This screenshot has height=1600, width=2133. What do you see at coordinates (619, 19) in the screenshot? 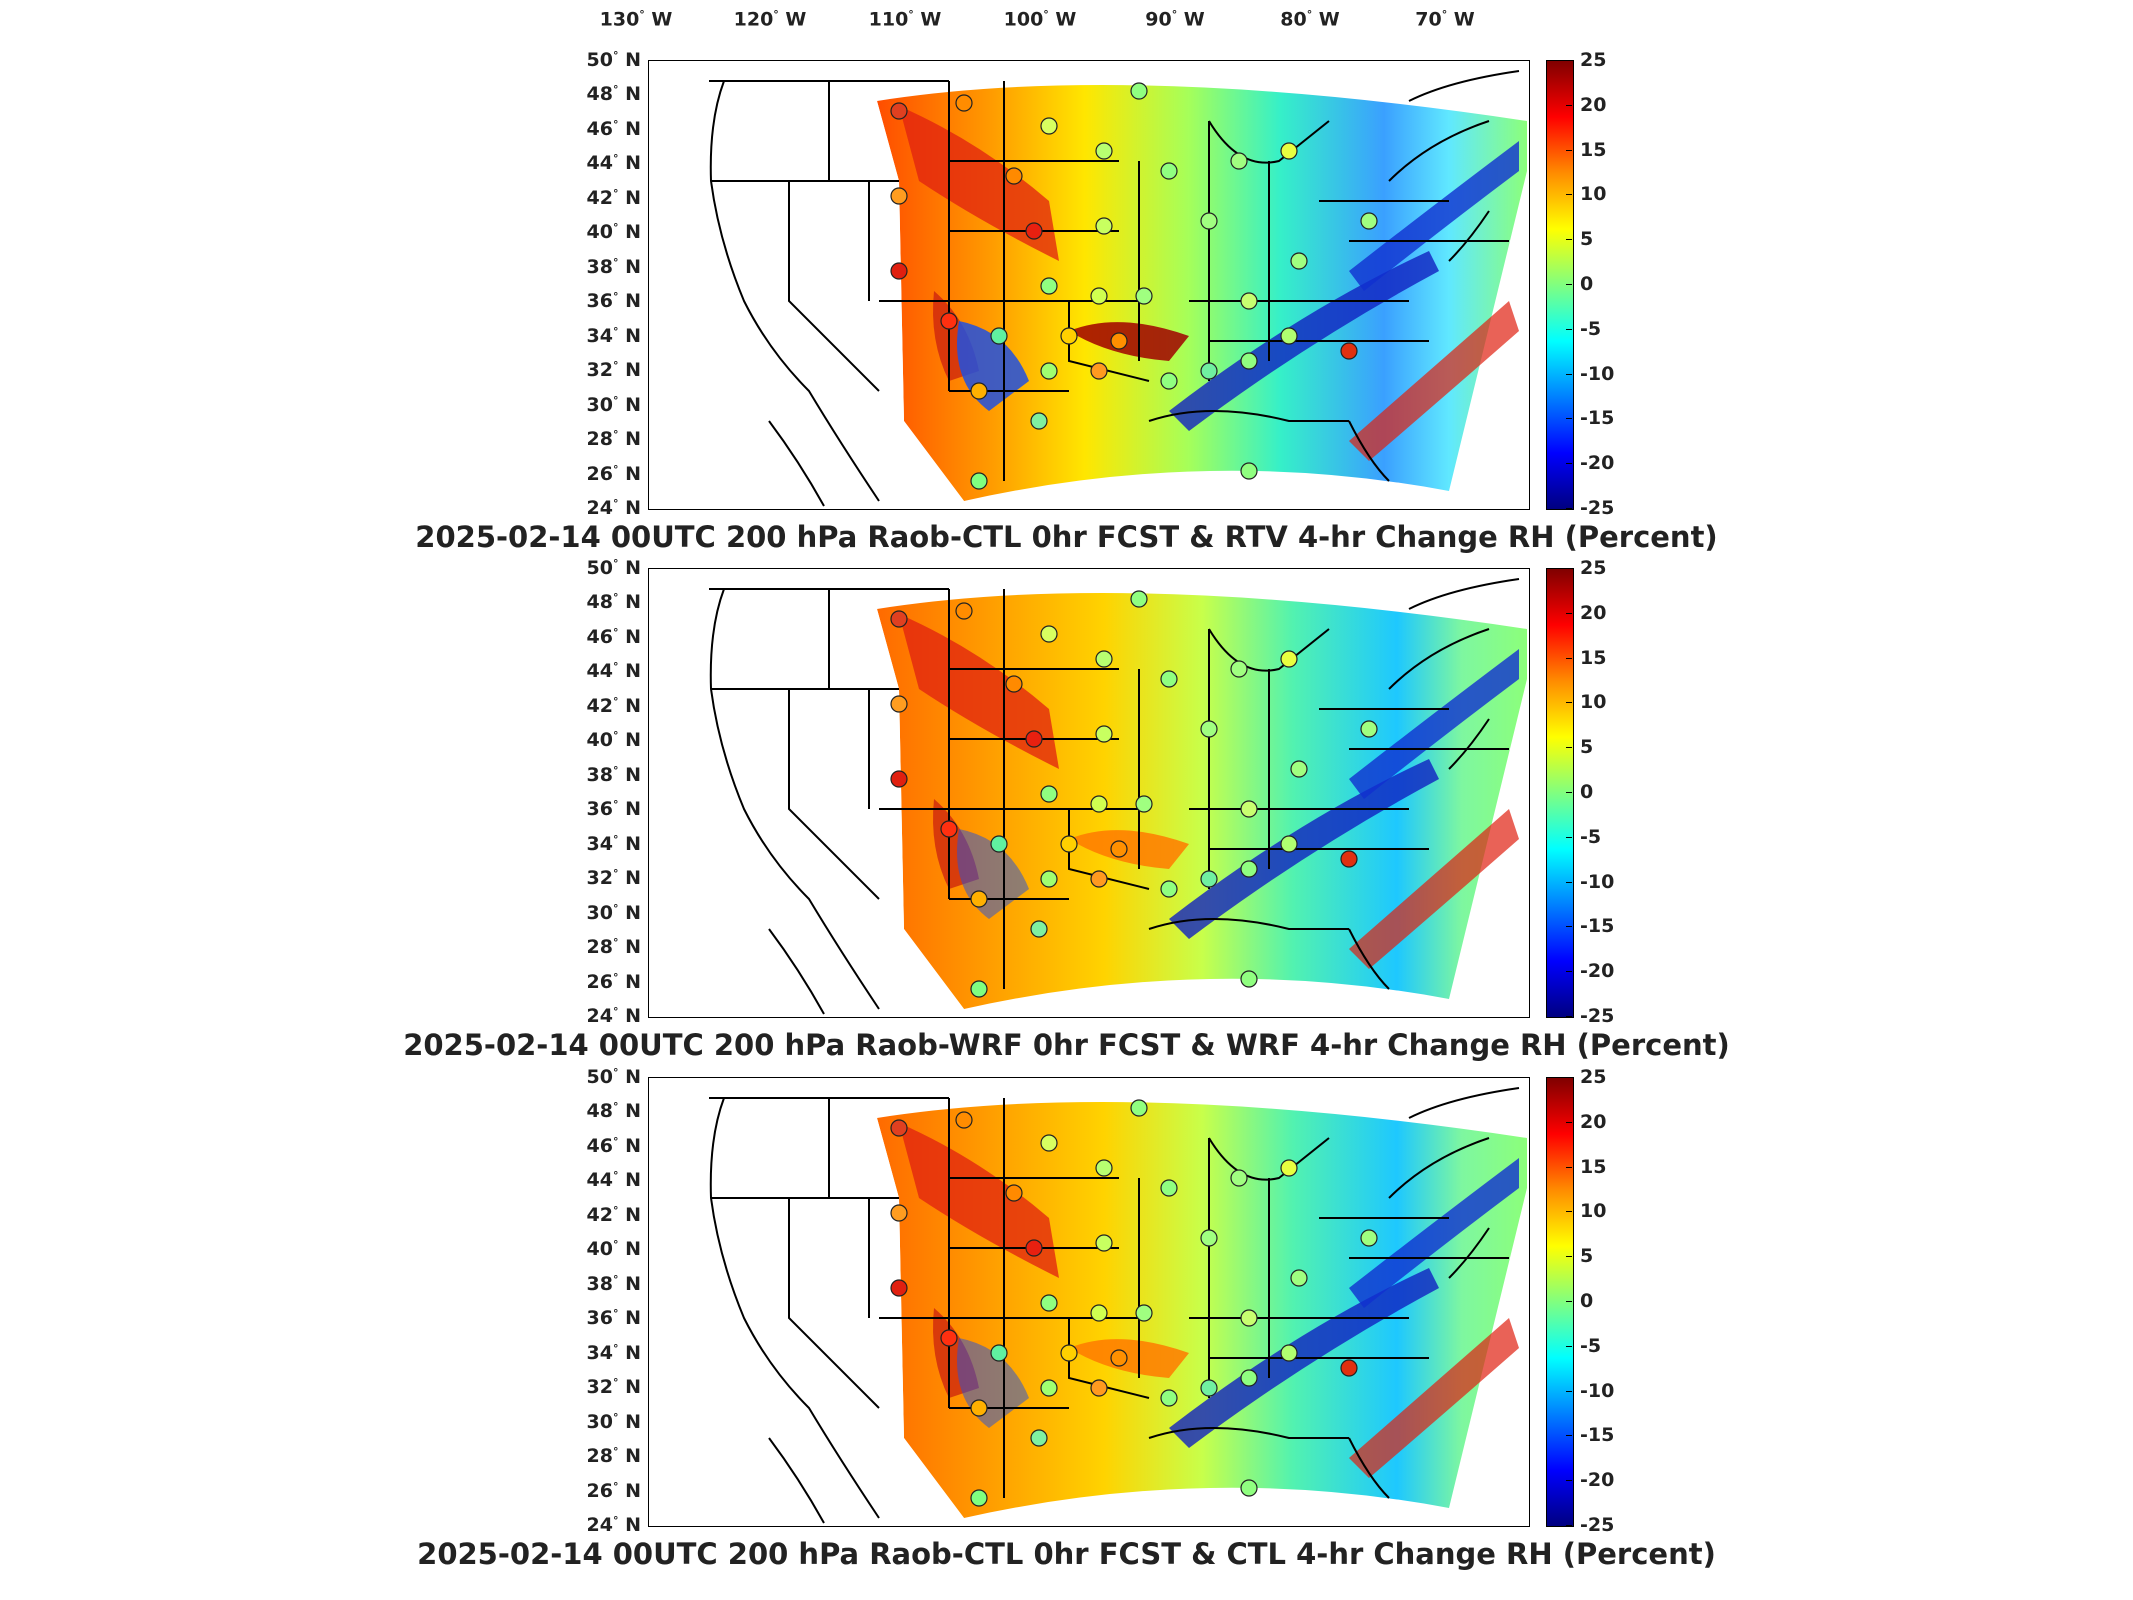
I see `longitude-value: 130` at bounding box center [619, 19].